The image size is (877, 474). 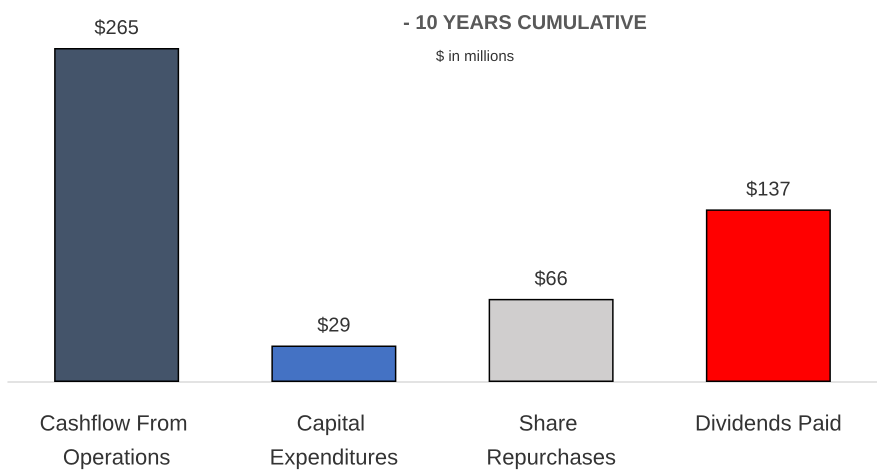 What do you see at coordinates (116, 28) in the screenshot?
I see `data-label: $265` at bounding box center [116, 28].